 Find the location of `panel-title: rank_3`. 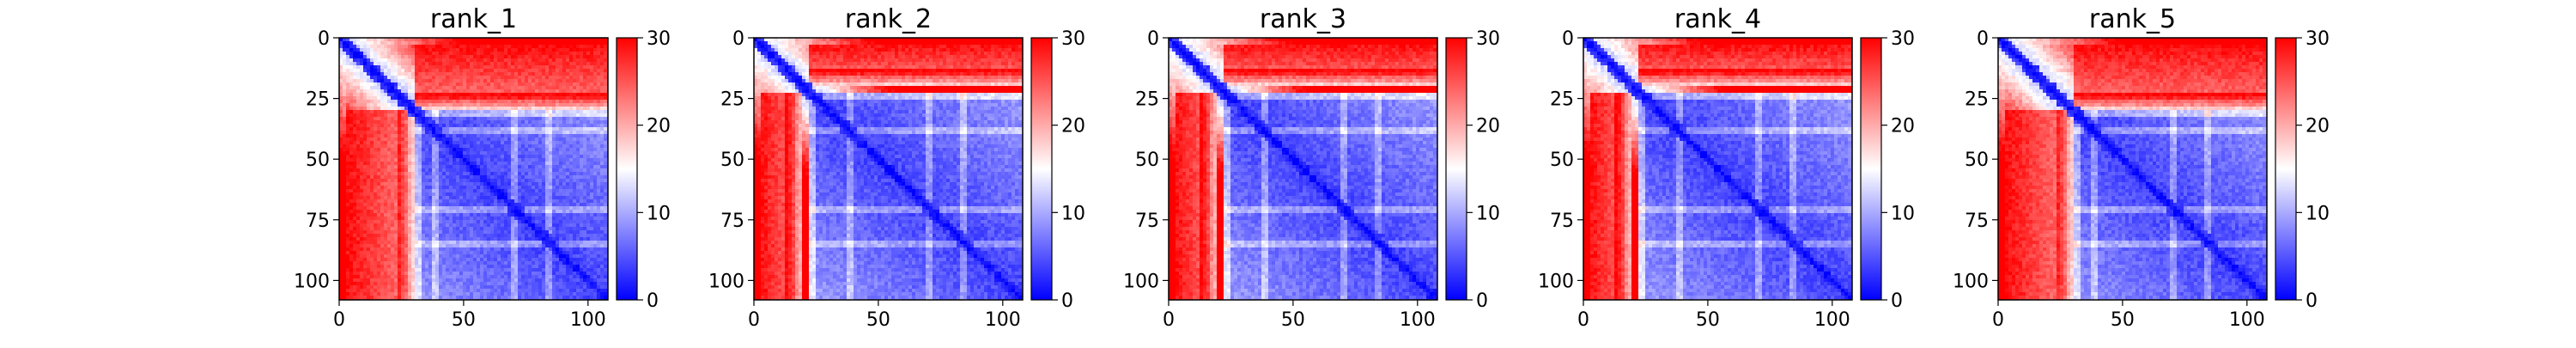

panel-title: rank_3 is located at coordinates (1303, 19).